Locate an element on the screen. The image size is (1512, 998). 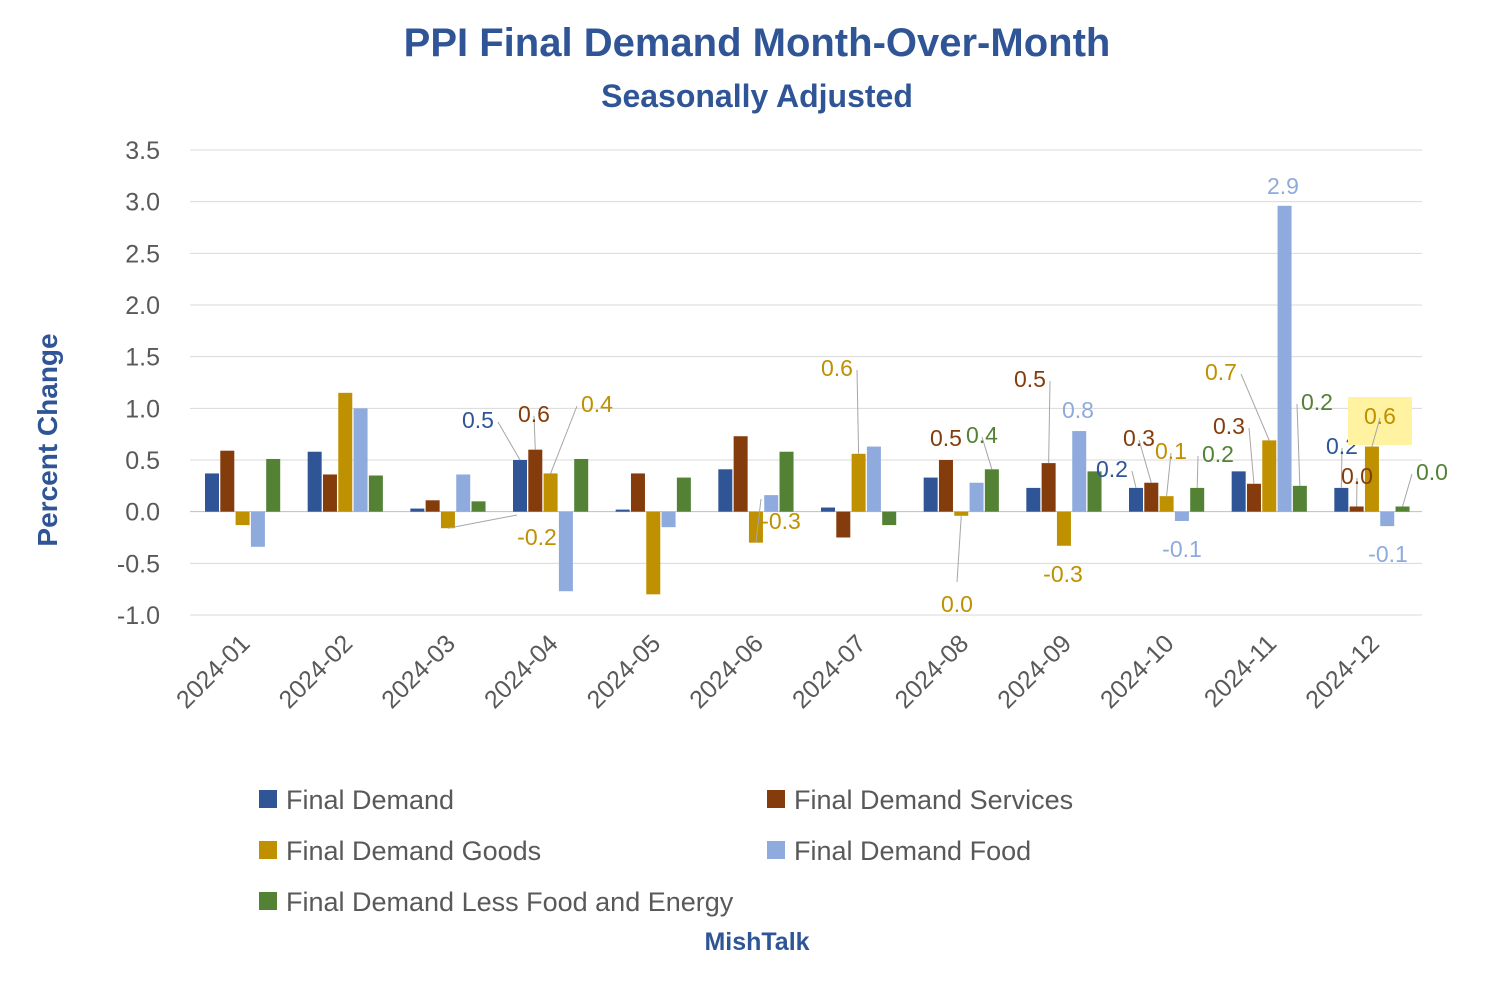
legend-label: Final Demand Less Food and Energy is located at coordinates (510, 902).